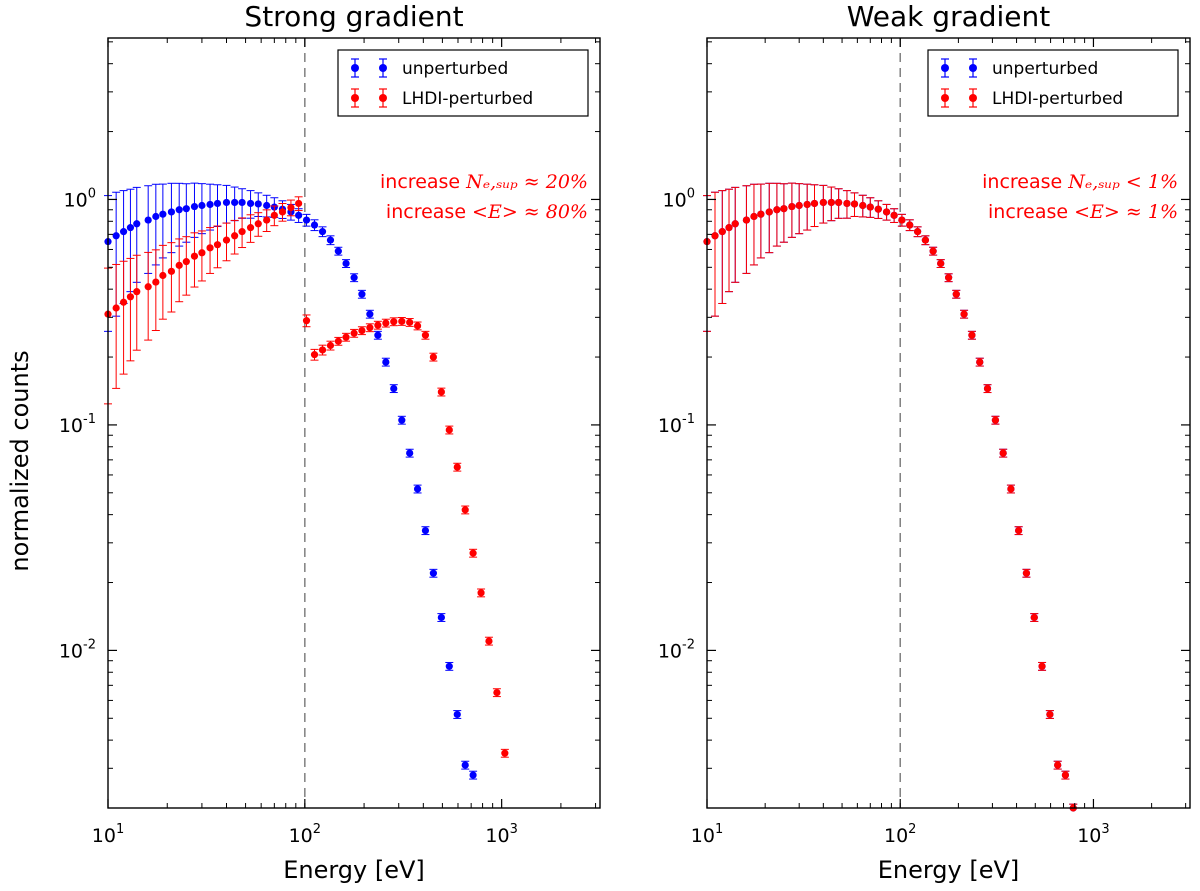 This screenshot has width=1200, height=891. What do you see at coordinates (353, 16) in the screenshot?
I see `panel-title: Strong gradient` at bounding box center [353, 16].